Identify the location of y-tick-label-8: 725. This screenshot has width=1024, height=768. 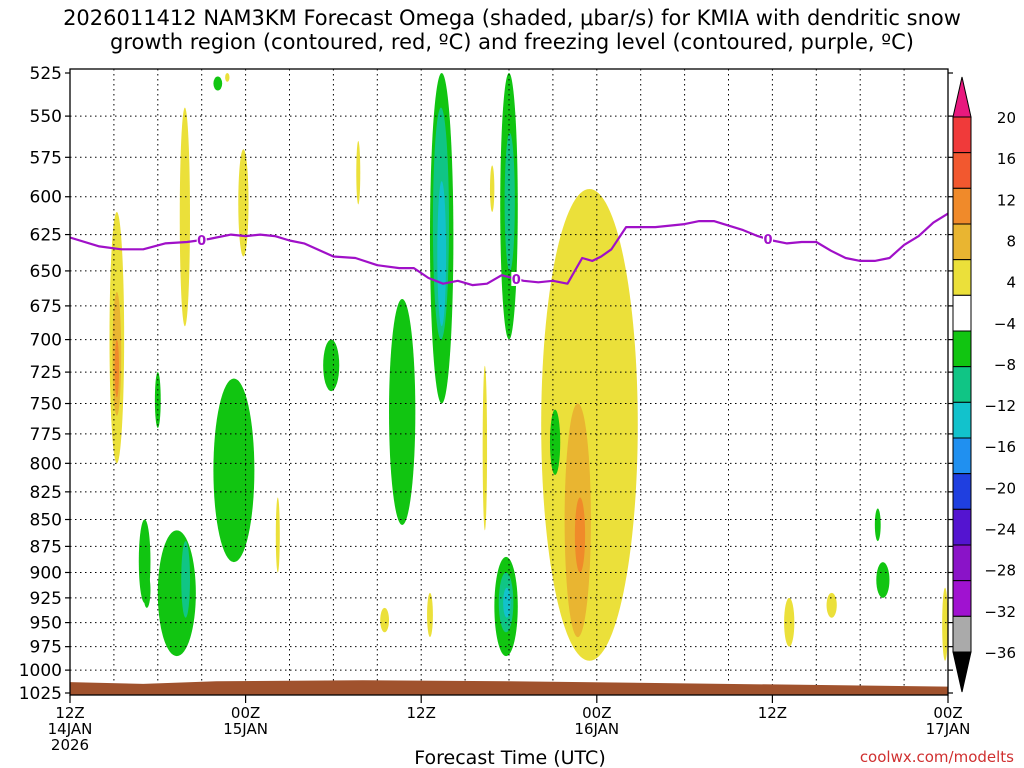
(46, 373).